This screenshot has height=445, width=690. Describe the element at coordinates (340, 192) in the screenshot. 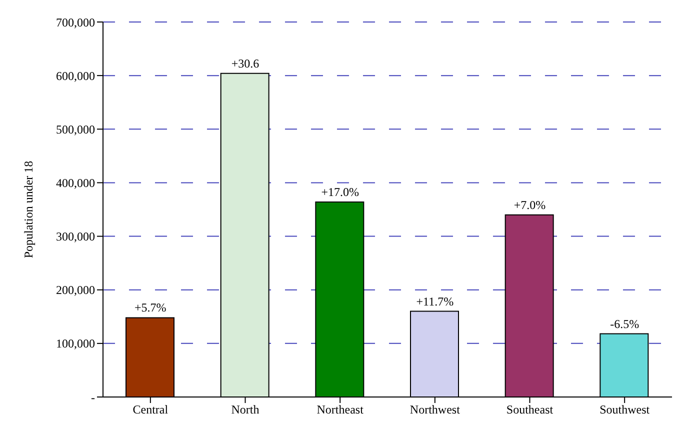

I see `annotation: +17.0%` at that location.